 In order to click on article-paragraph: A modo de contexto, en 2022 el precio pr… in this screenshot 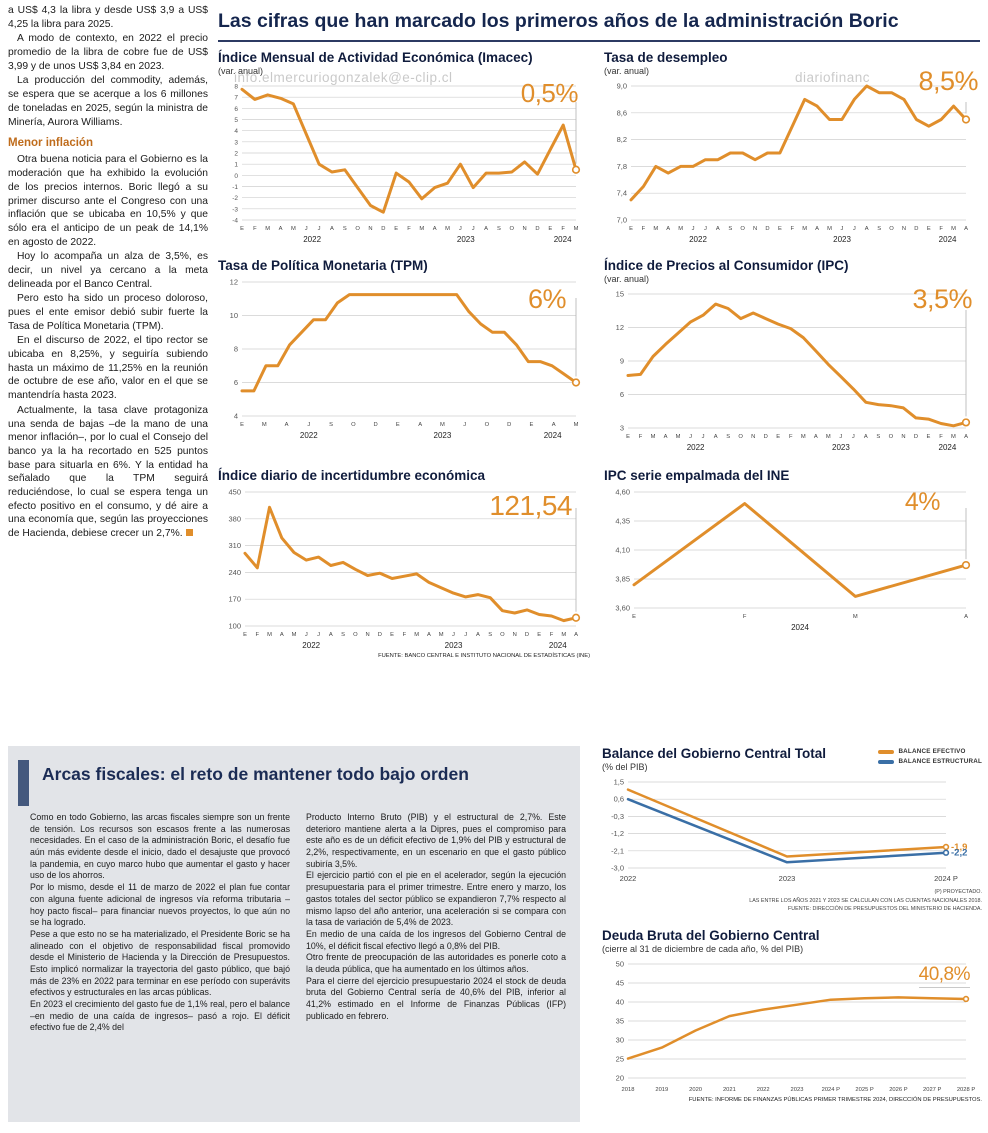, I will do `click(108, 52)`.